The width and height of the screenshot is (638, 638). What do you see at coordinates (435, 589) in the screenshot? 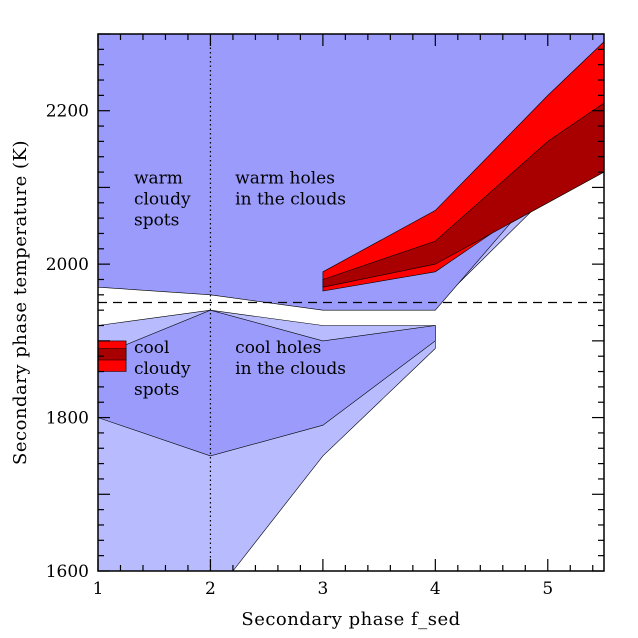
I see `x-tick-label: 4` at bounding box center [435, 589].